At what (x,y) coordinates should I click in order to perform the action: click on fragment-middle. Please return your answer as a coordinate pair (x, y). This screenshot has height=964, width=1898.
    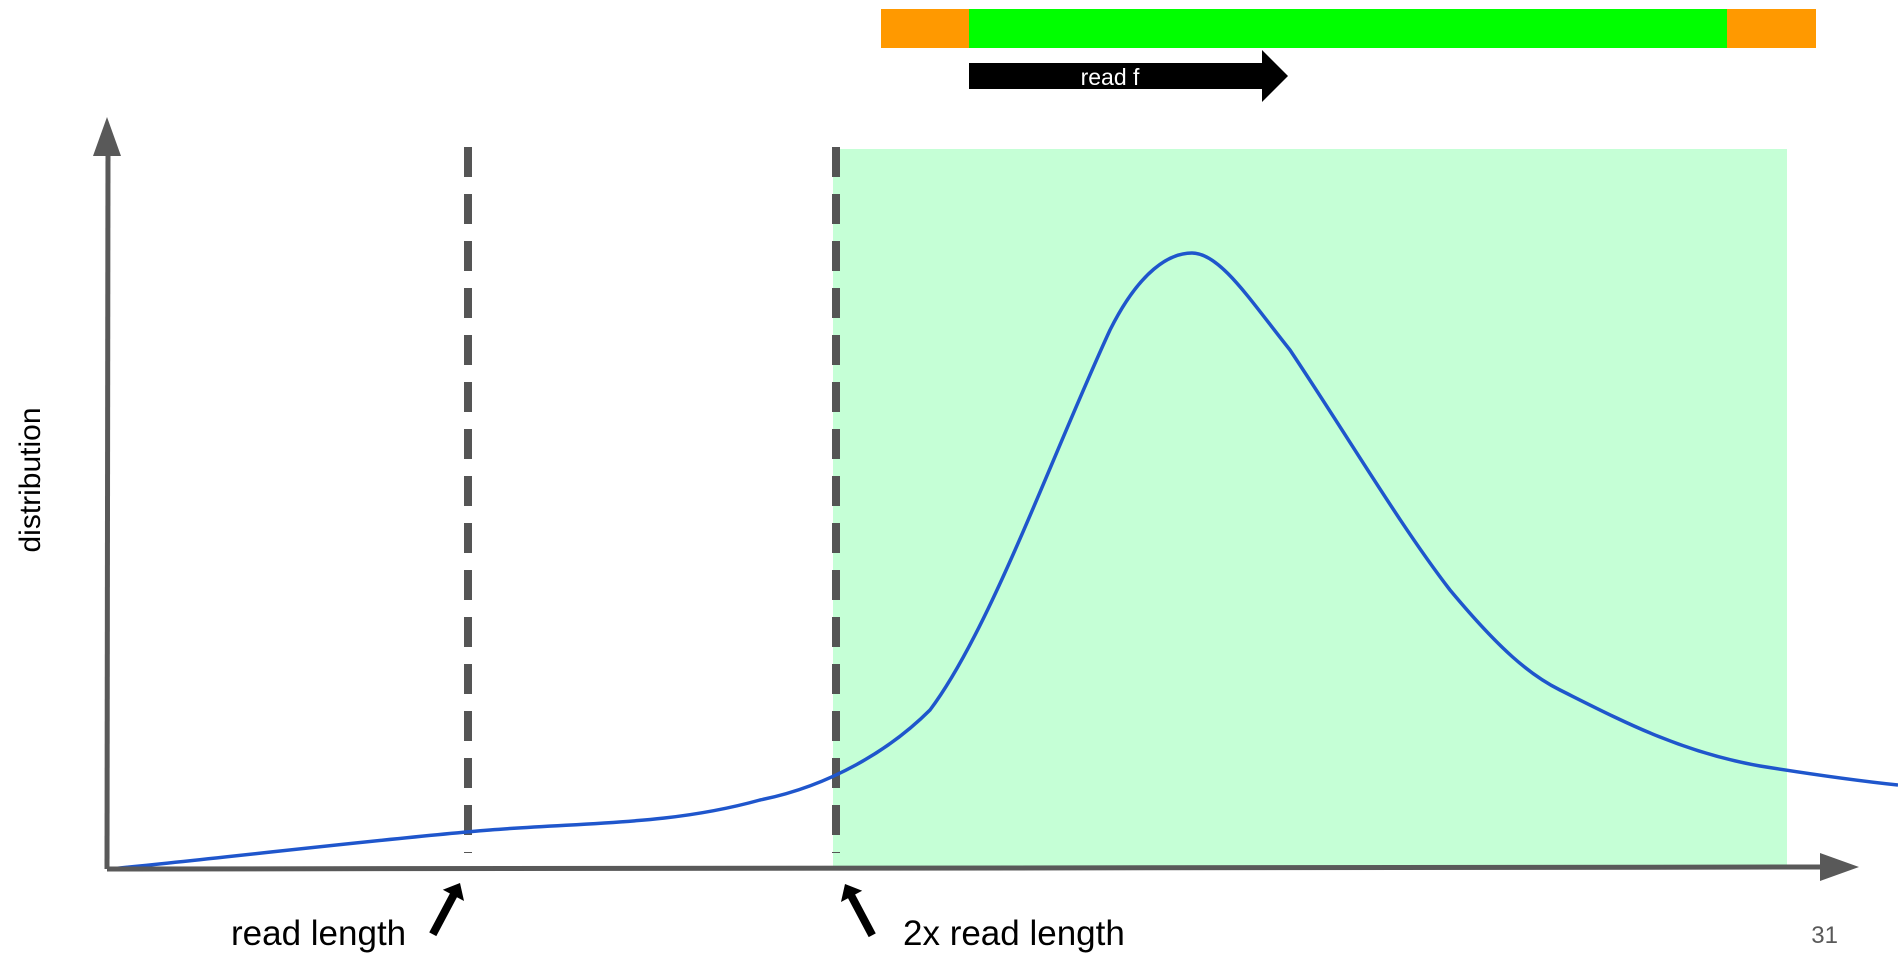
    Looking at the image, I should click on (1348, 28).